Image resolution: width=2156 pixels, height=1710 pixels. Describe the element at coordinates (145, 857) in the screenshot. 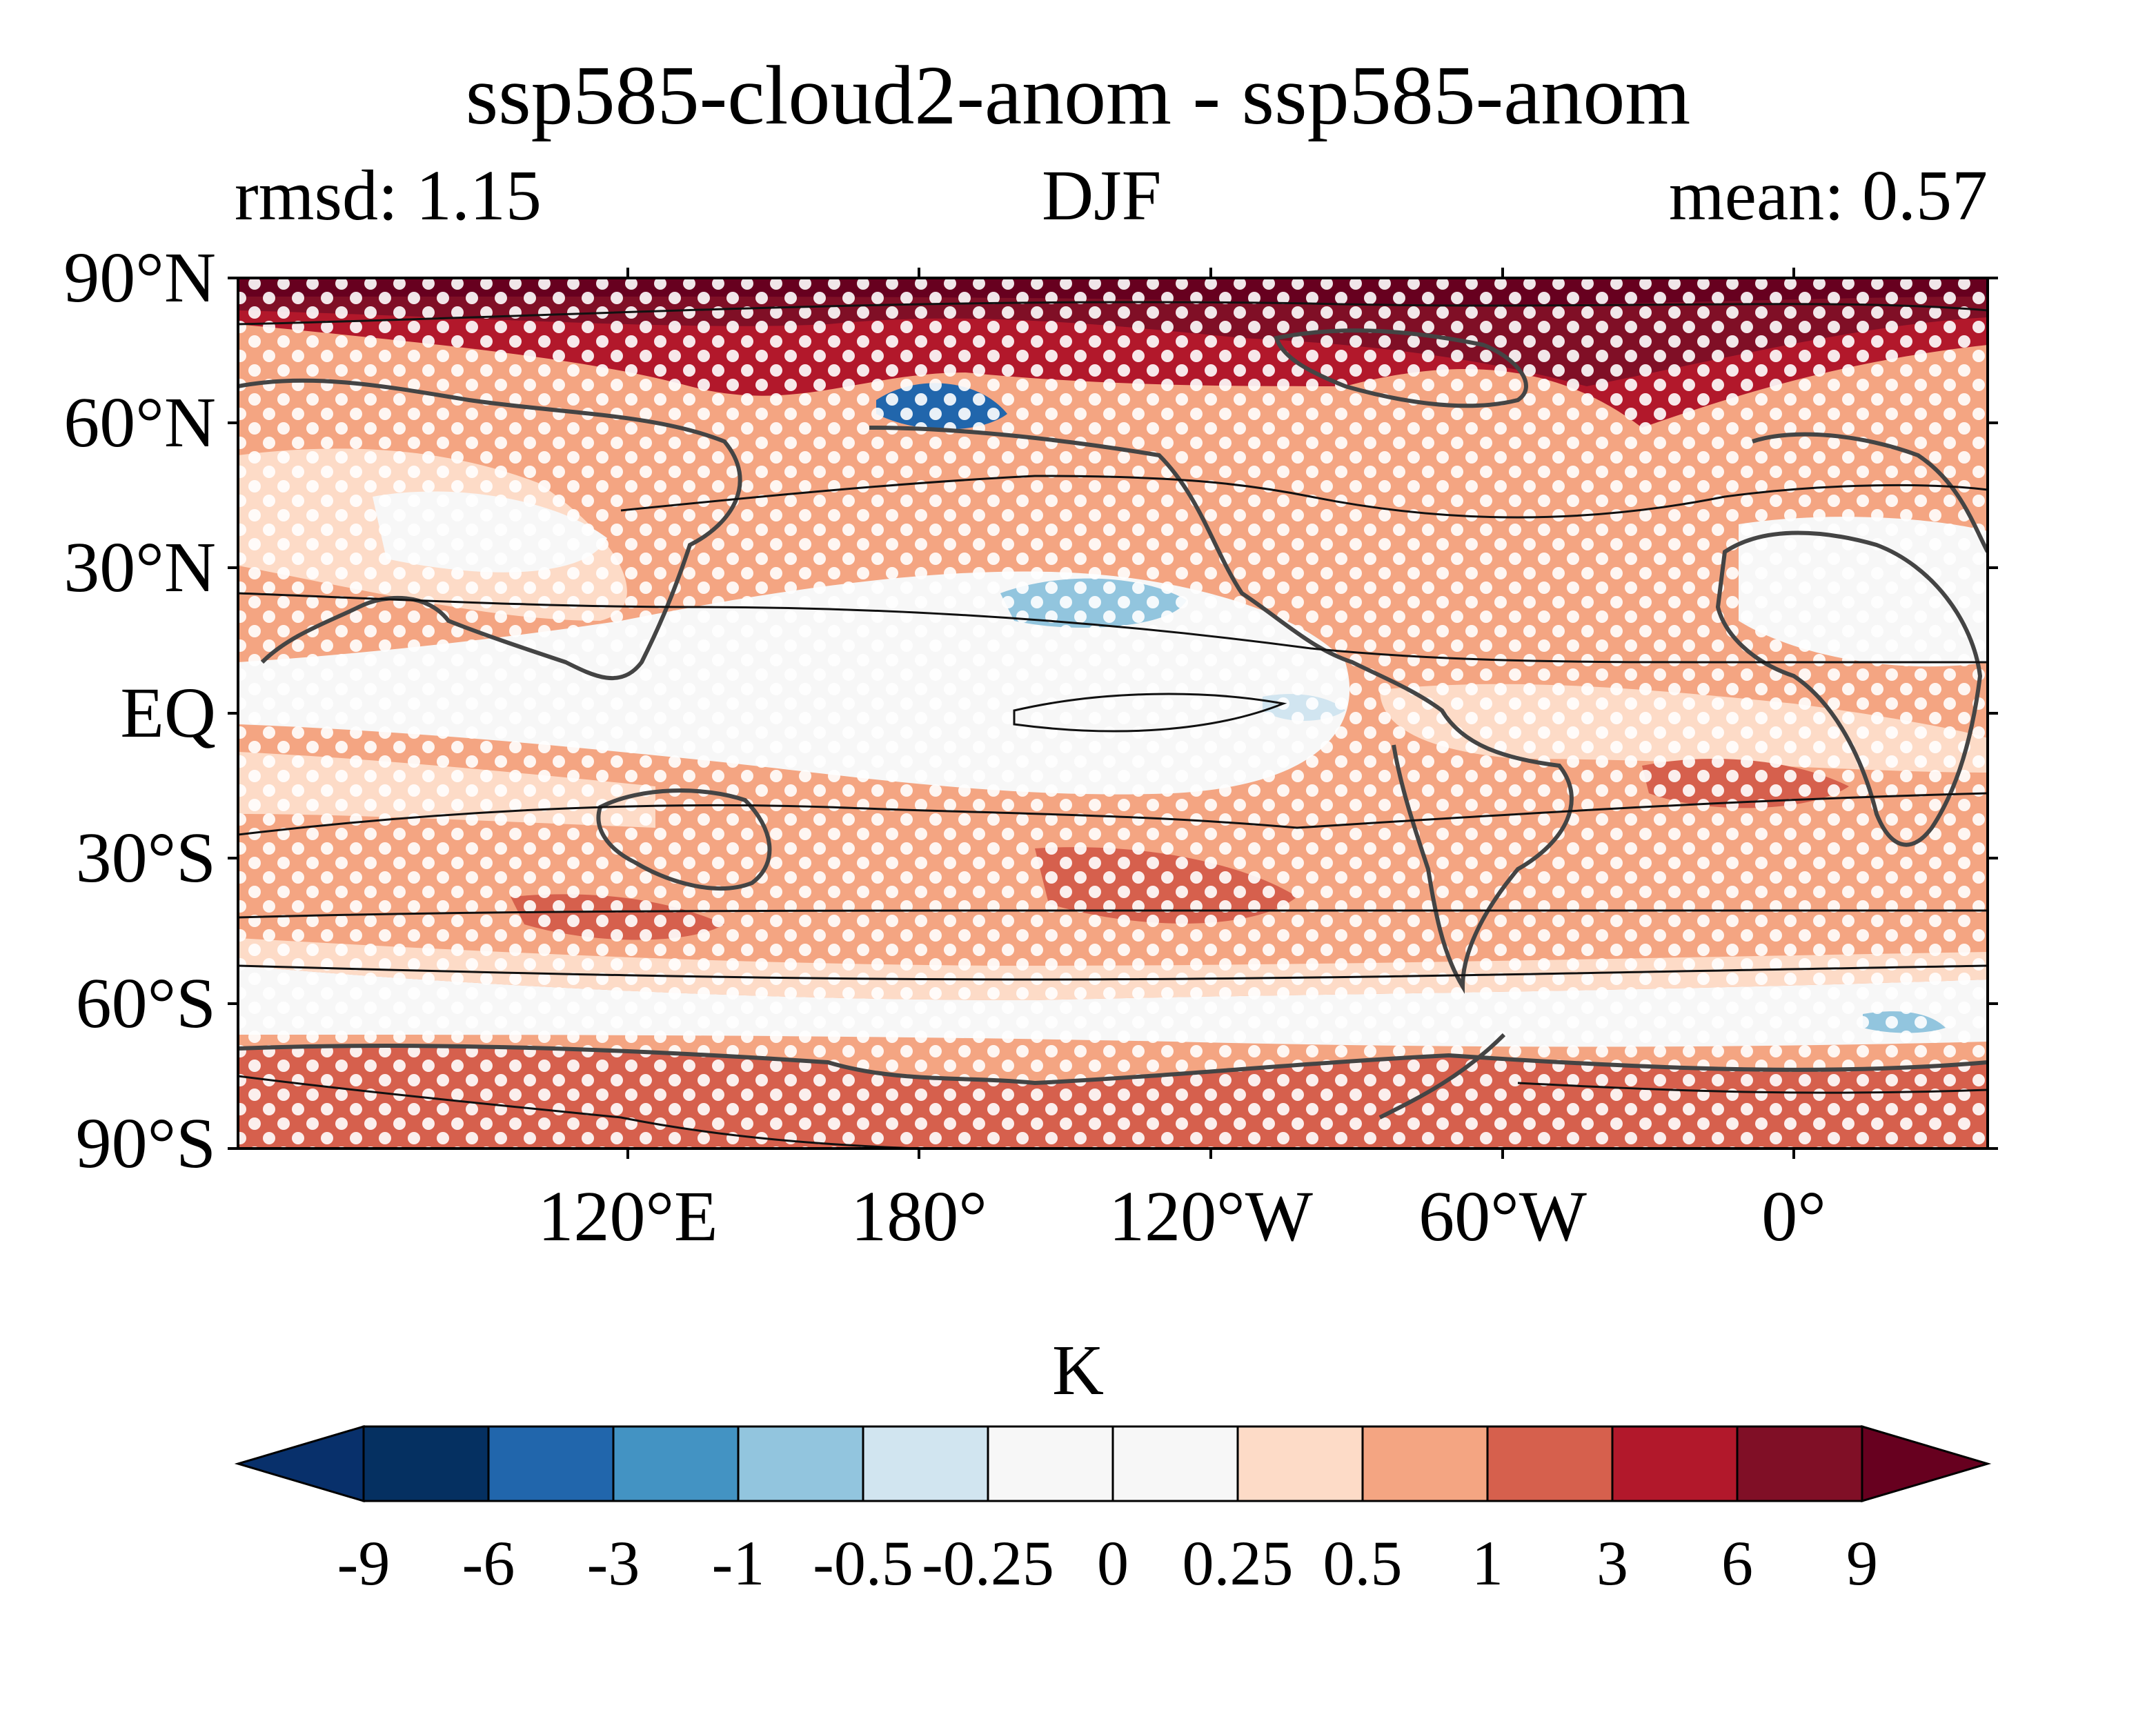

I see `lat-label: 30°S` at that location.